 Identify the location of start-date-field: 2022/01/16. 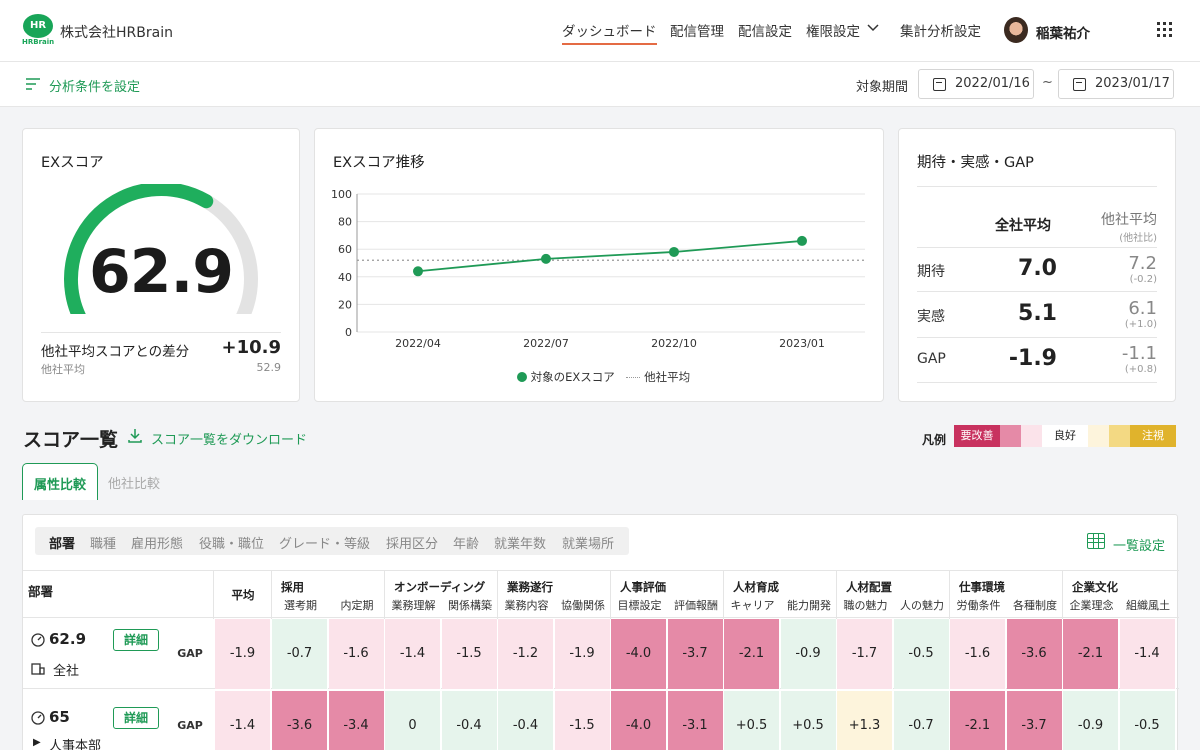
(976, 84).